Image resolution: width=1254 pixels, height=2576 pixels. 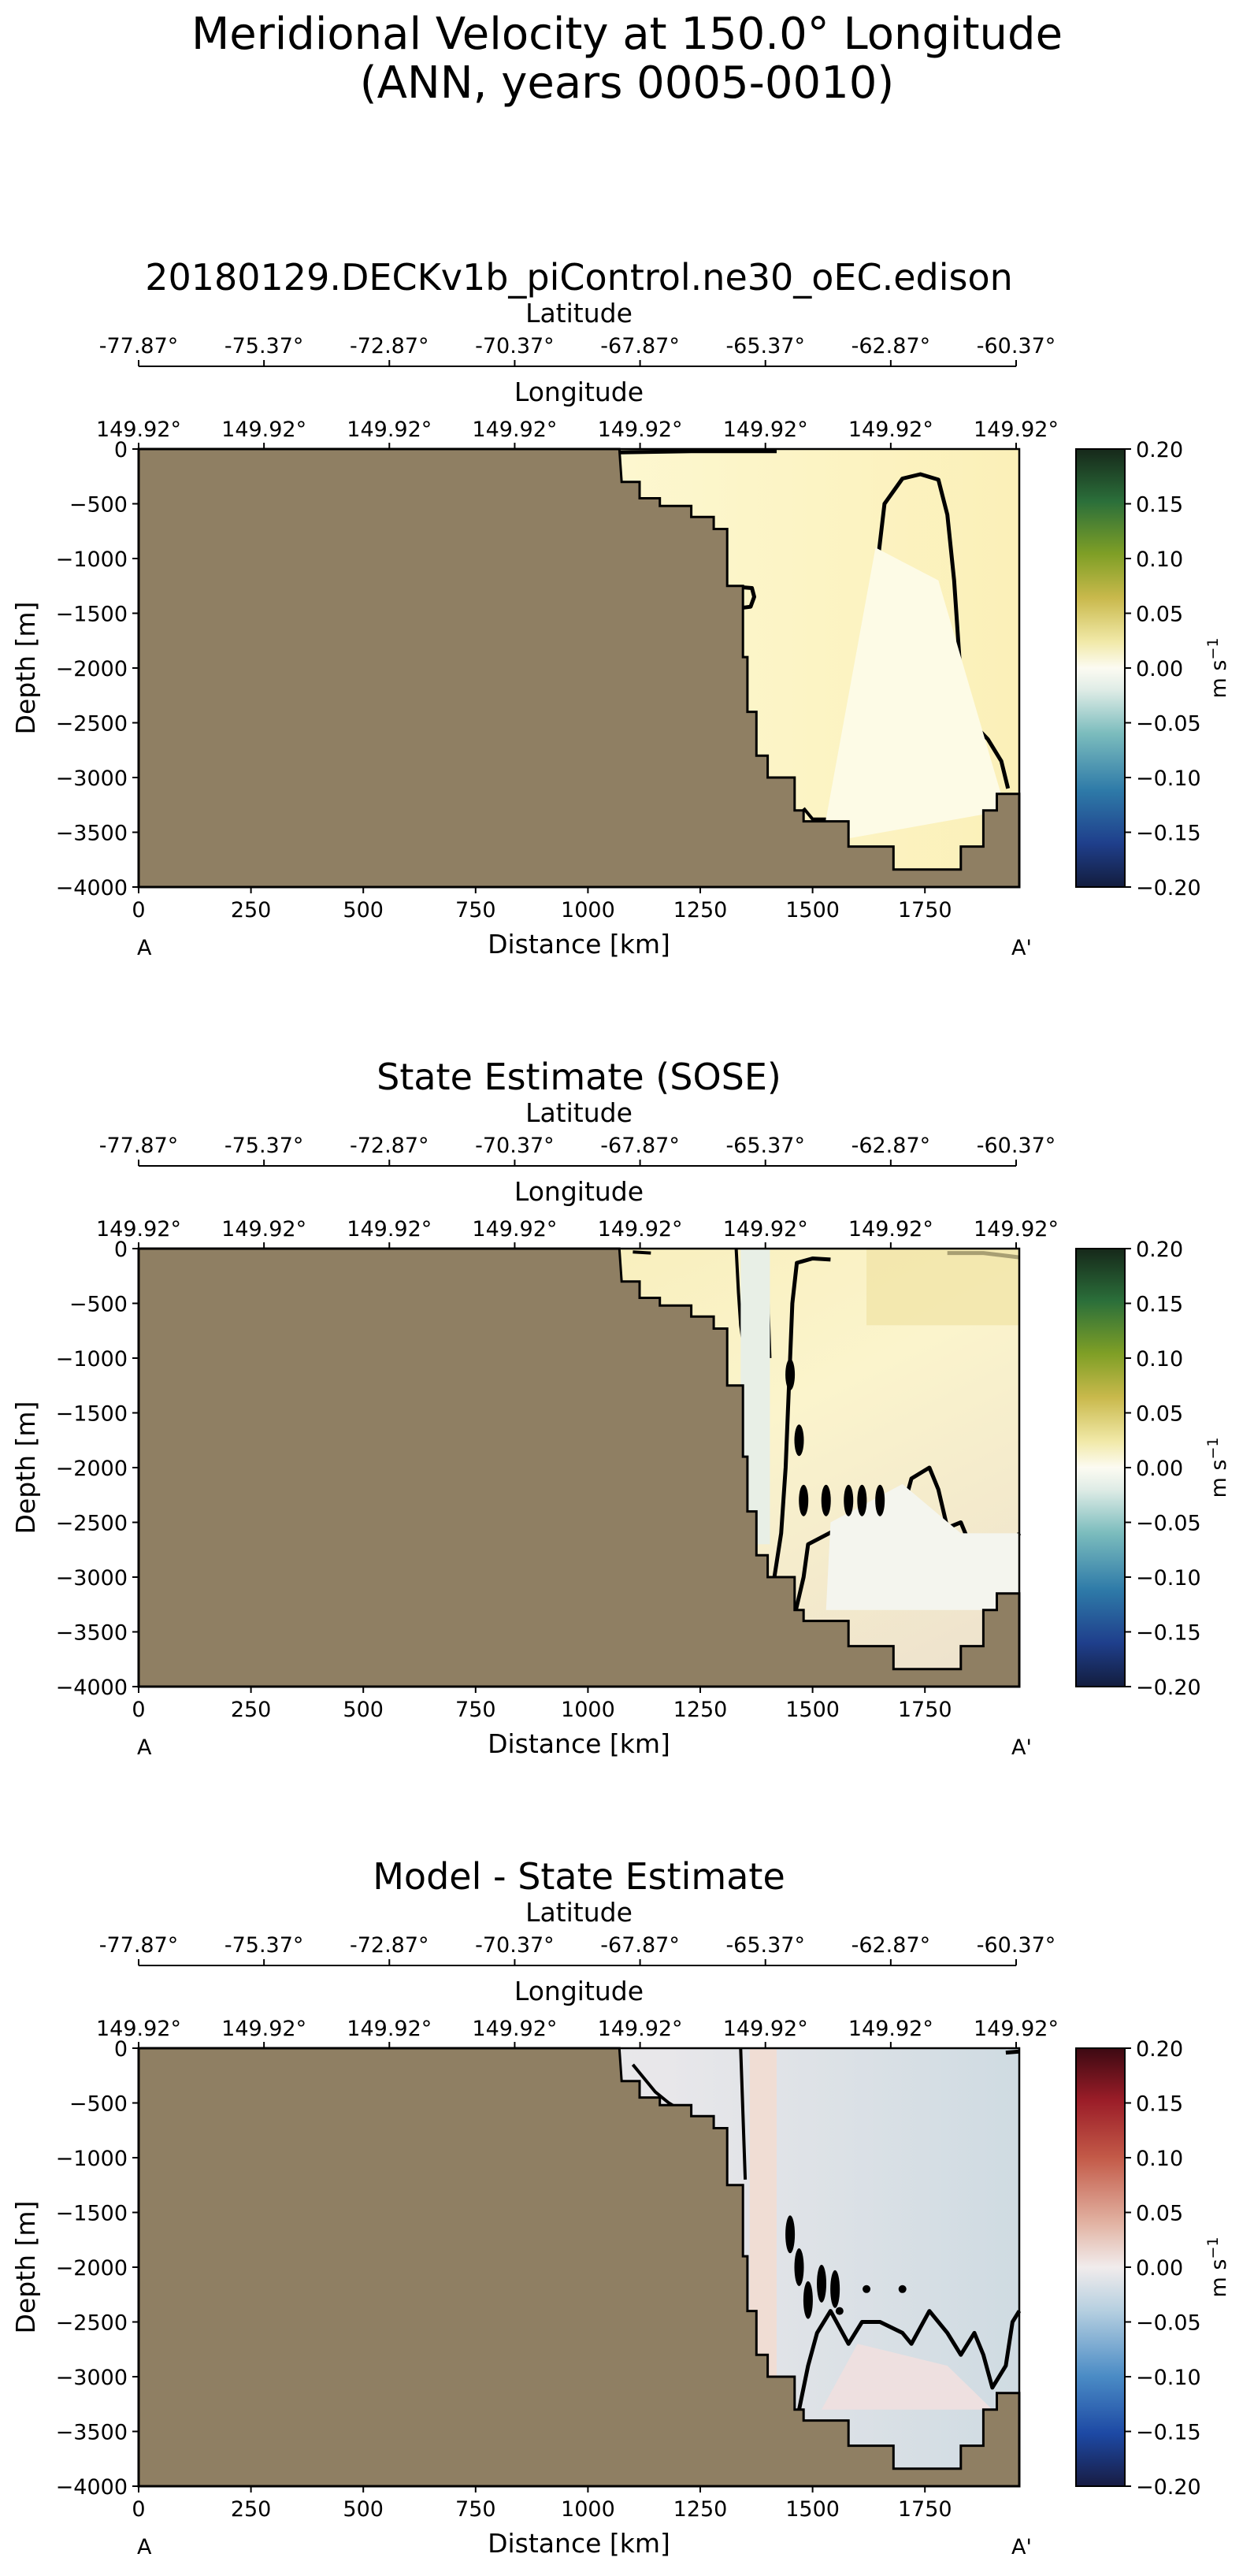 What do you see at coordinates (92, 2487) in the screenshot?
I see `y-tick-label: −4000` at bounding box center [92, 2487].